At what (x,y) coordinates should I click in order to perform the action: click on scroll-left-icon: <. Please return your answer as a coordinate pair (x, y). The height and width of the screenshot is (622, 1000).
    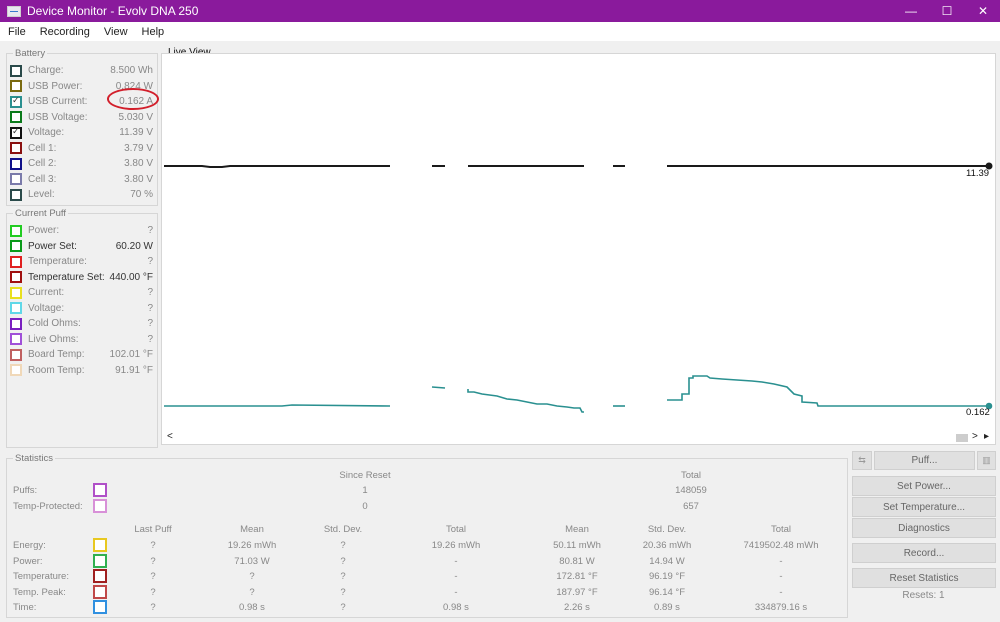
    Looking at the image, I should click on (170, 436).